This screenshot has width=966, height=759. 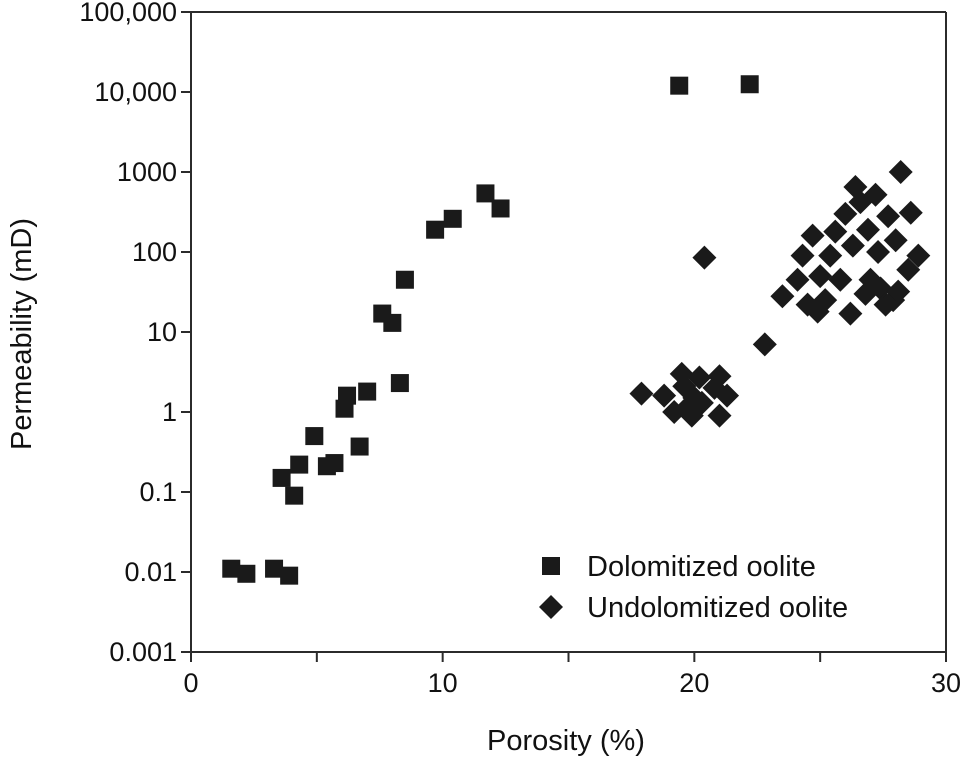 What do you see at coordinates (128, 13) in the screenshot?
I see `y-tick-label: 100,000` at bounding box center [128, 13].